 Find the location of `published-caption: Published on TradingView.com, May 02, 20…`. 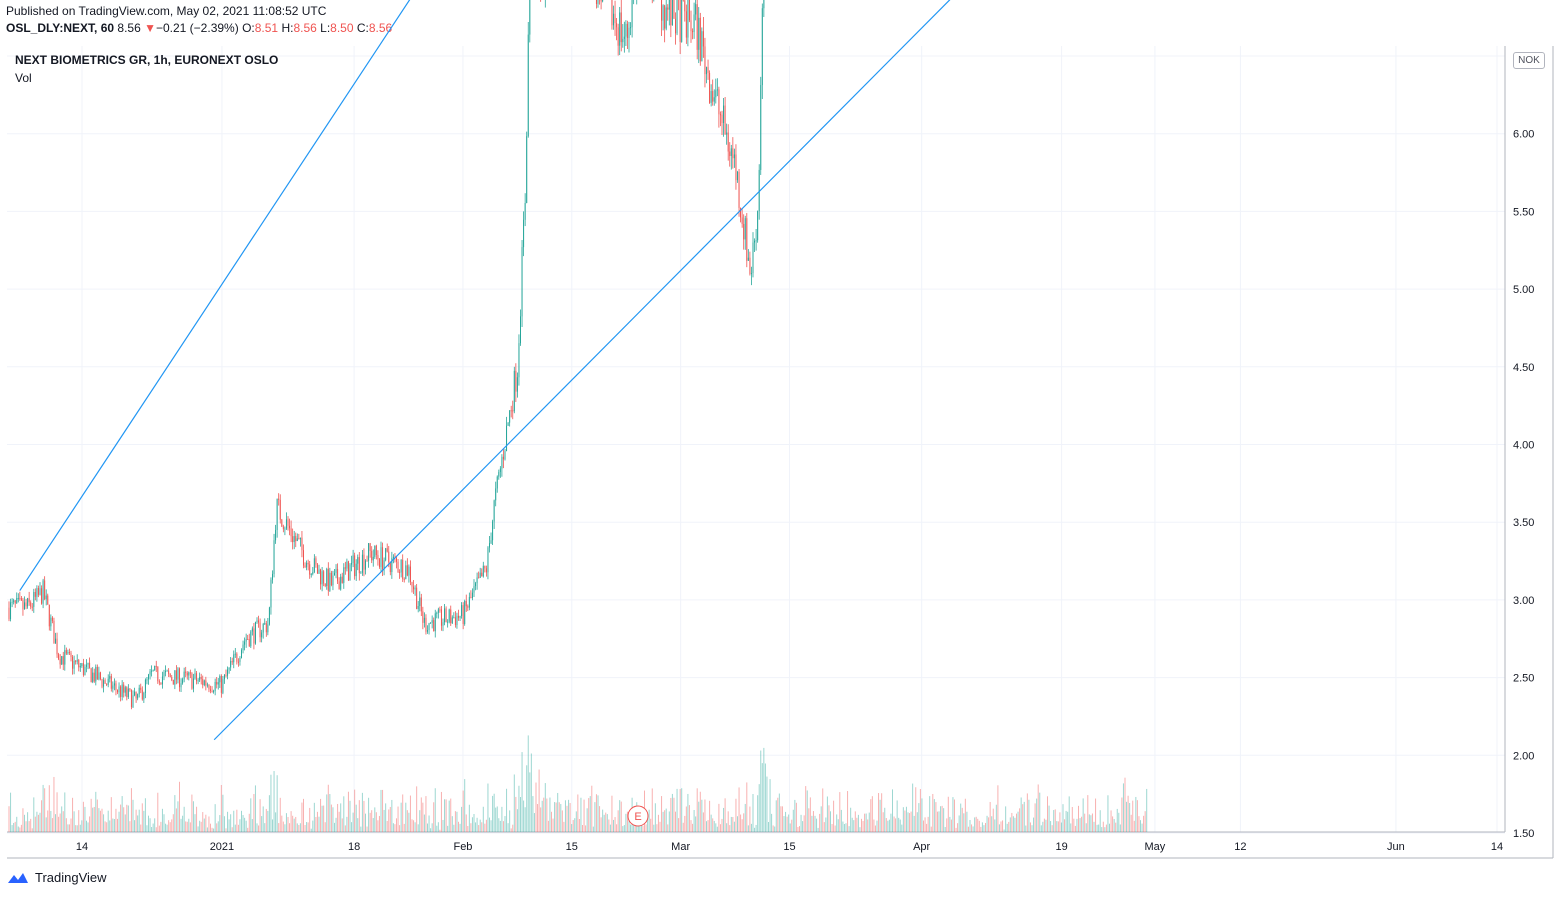

published-caption: Published on TradingView.com, May 02, 20… is located at coordinates (166, 11).